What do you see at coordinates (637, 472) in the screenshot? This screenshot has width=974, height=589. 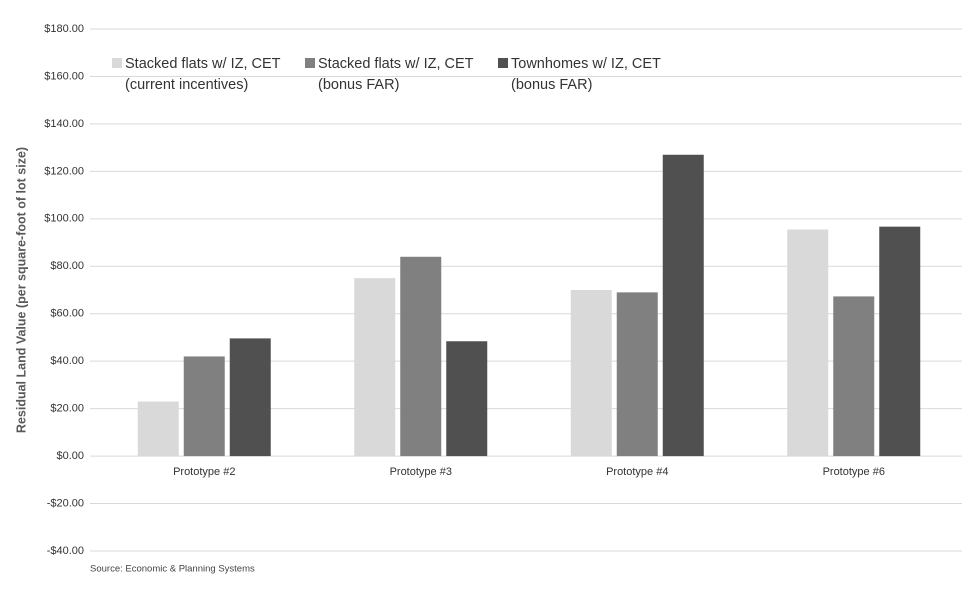 I see `x-tick-label: Prototype #4` at bounding box center [637, 472].